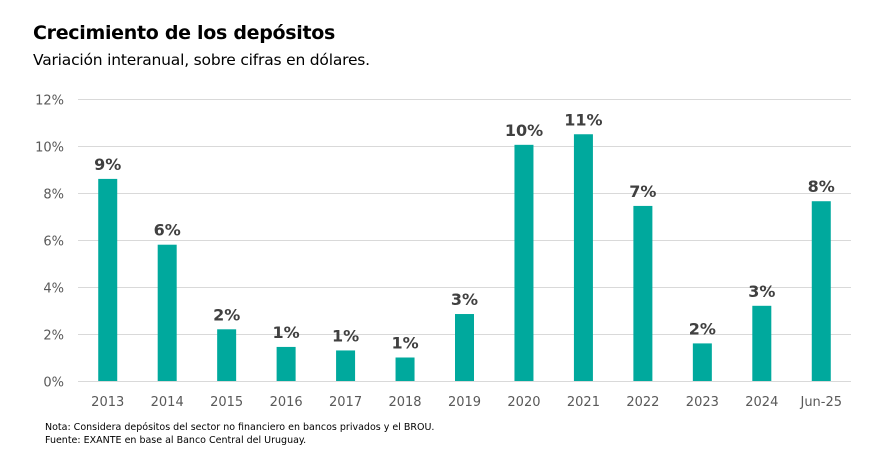 The height and width of the screenshot is (467, 884). Describe the element at coordinates (53, 195) in the screenshot. I see `y-tick-label: 8%` at that location.